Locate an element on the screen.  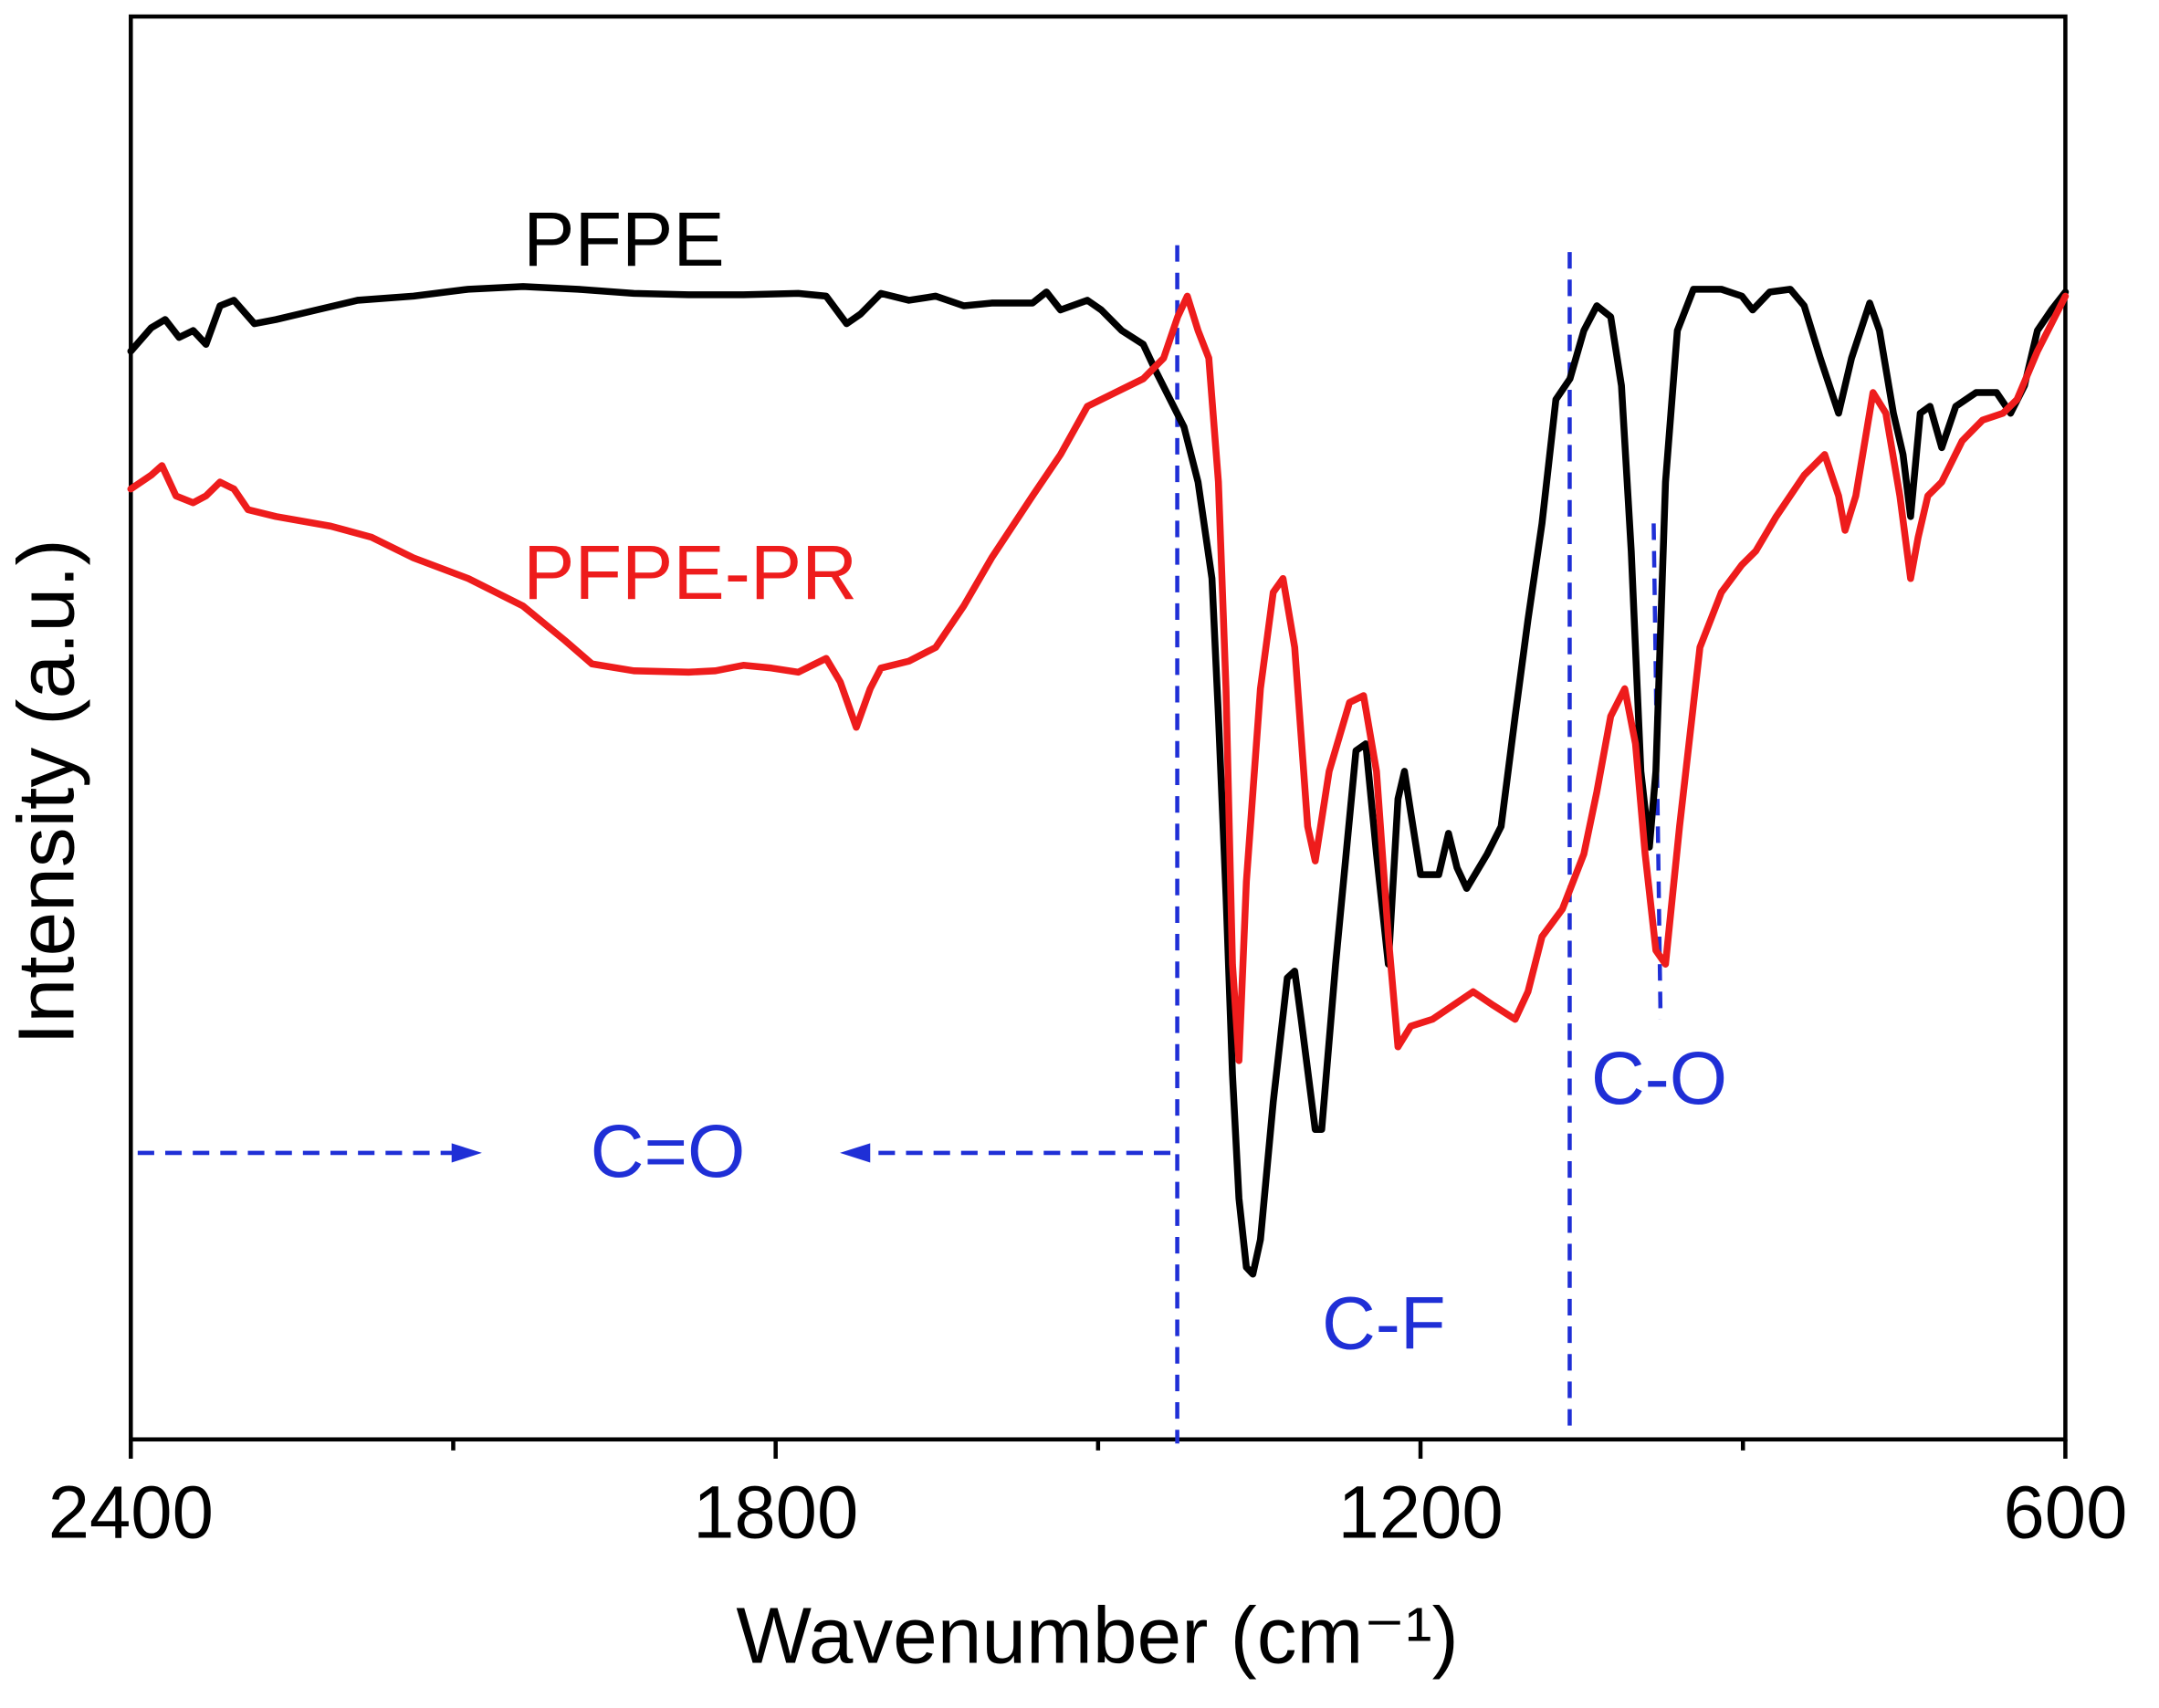
x-tick-label: 2400 is located at coordinates (131, 1513).